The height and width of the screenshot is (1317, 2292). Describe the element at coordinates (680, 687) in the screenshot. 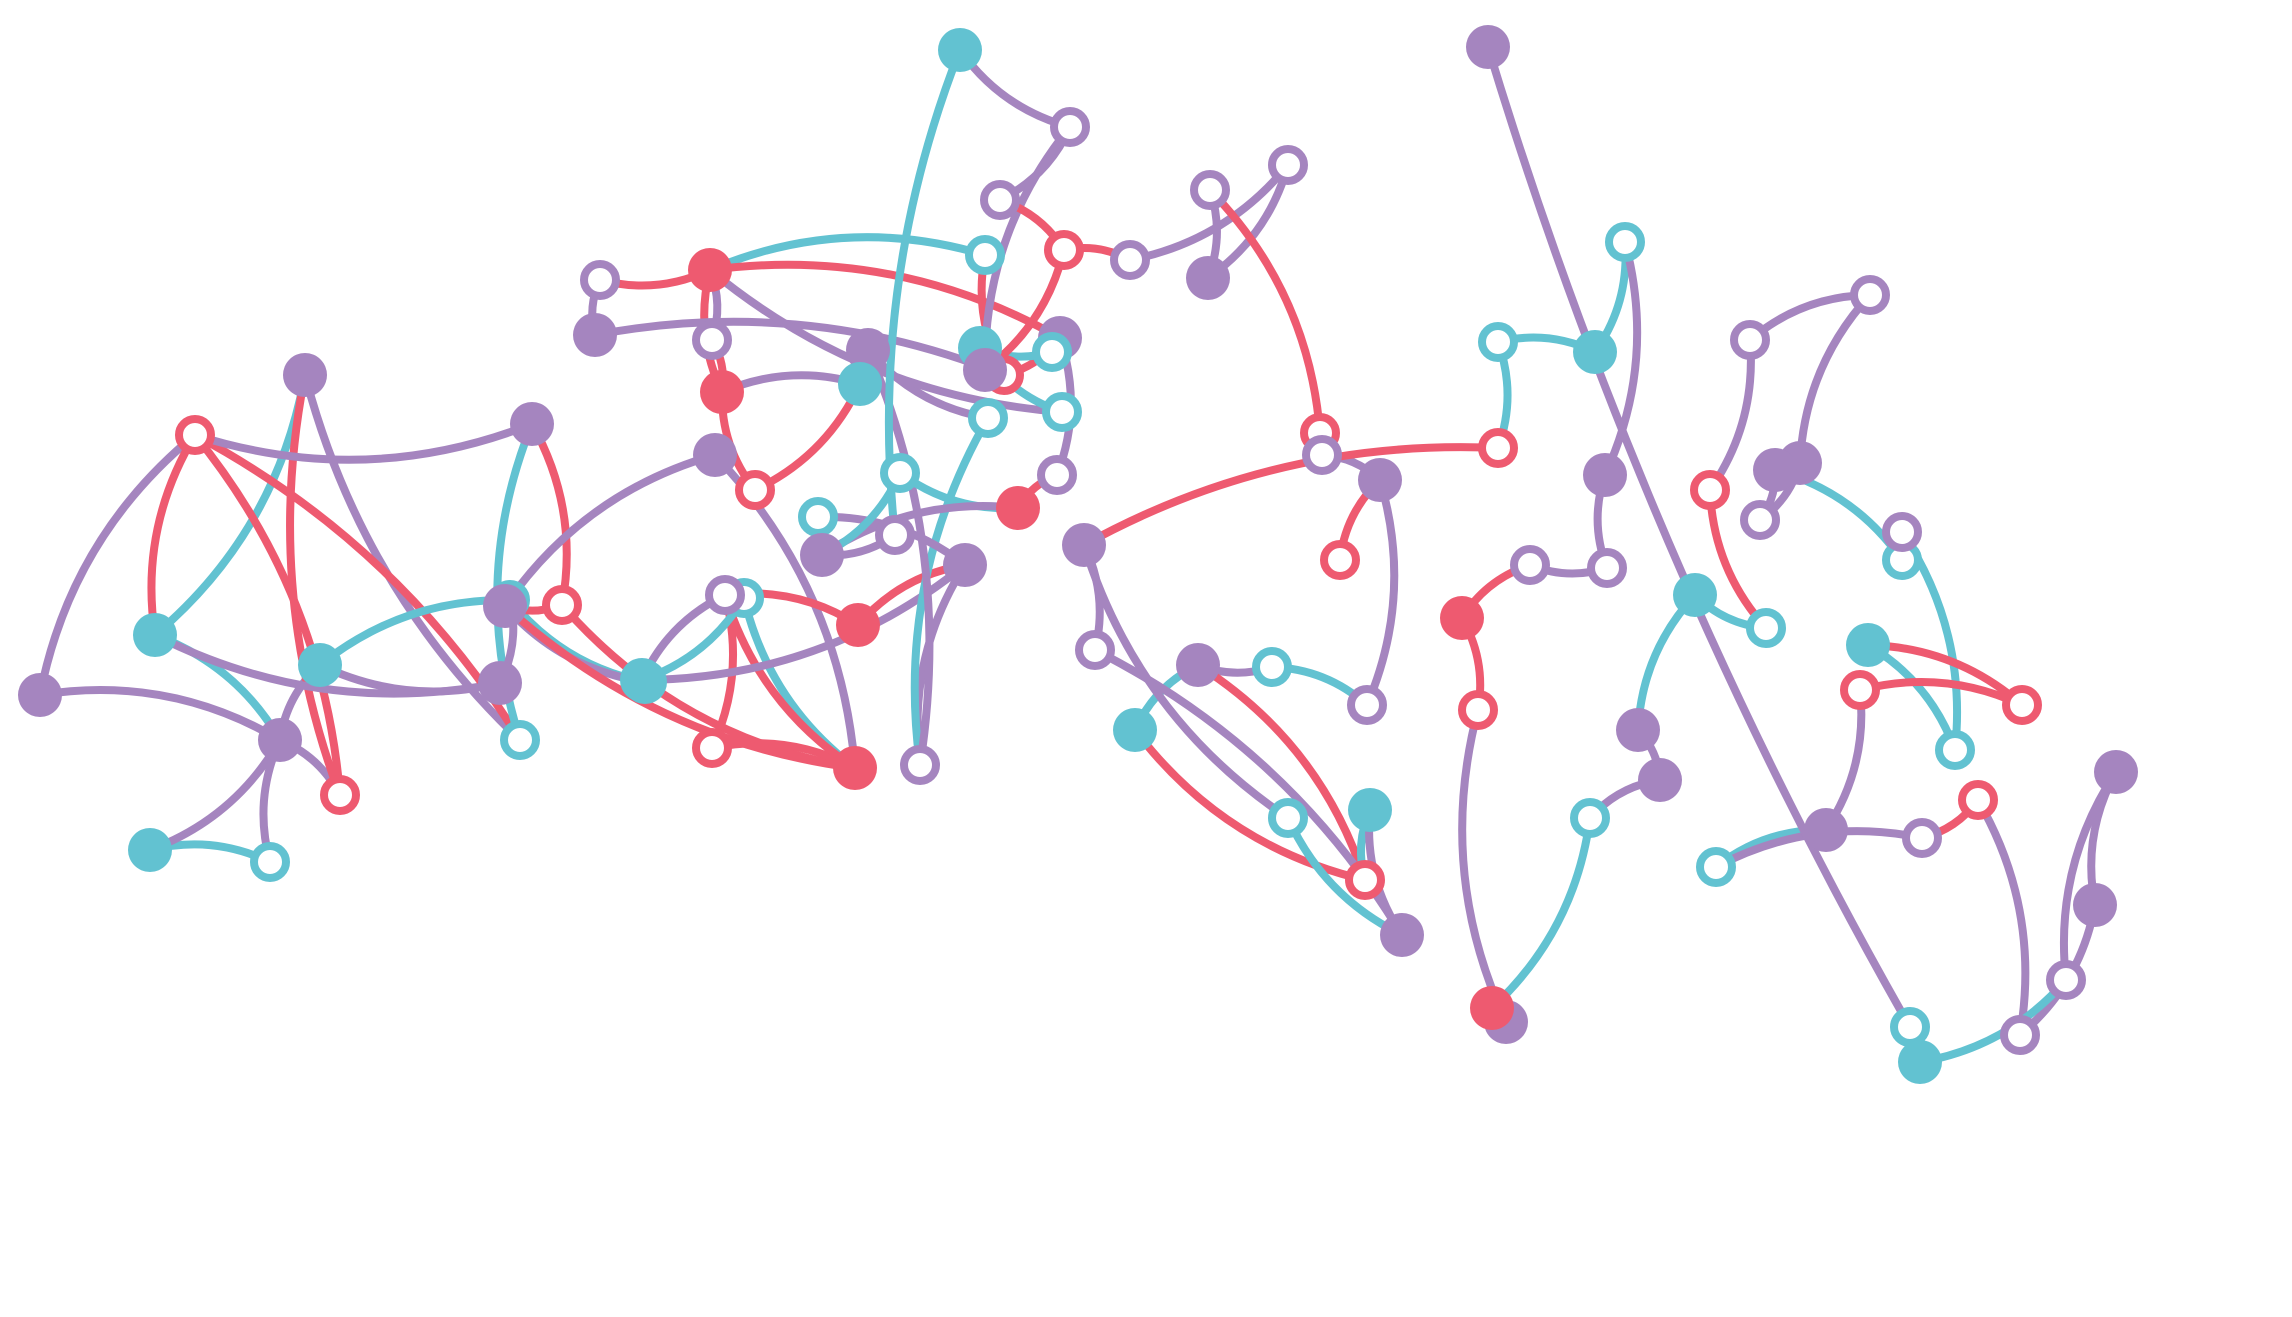

I see `edge-n15-n18` at that location.